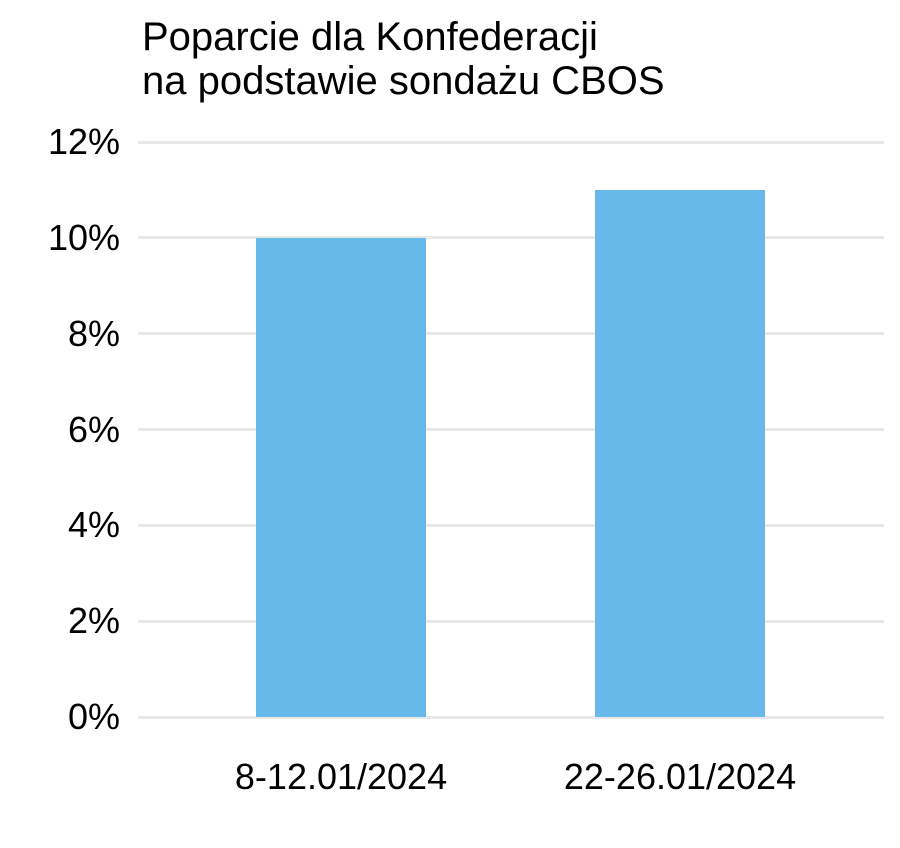 The image size is (900, 848). I want to click on x-tick-label: 8-12.01/2024, so click(341, 776).